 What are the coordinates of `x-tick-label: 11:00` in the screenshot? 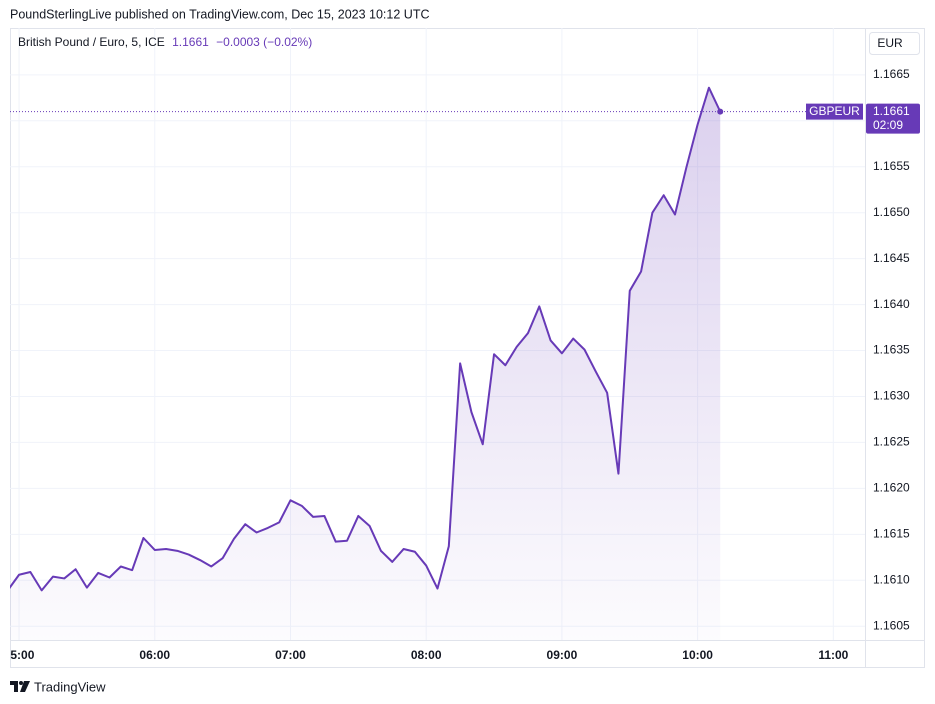 It's located at (833, 655).